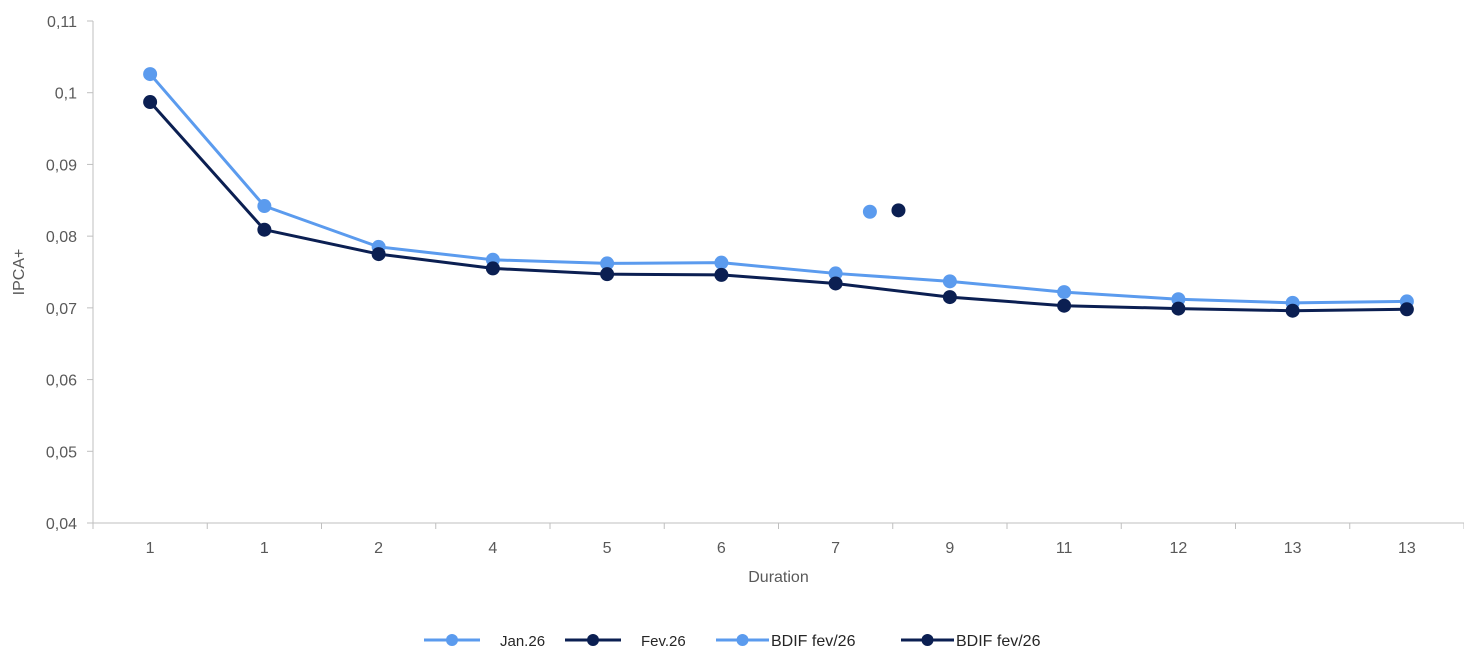 The width and height of the screenshot is (1464, 647). I want to click on y-axis-ticks: 0,04 0,05 0,06 0,07 0,08 0,09 0,1 0,11, so click(69, 273).